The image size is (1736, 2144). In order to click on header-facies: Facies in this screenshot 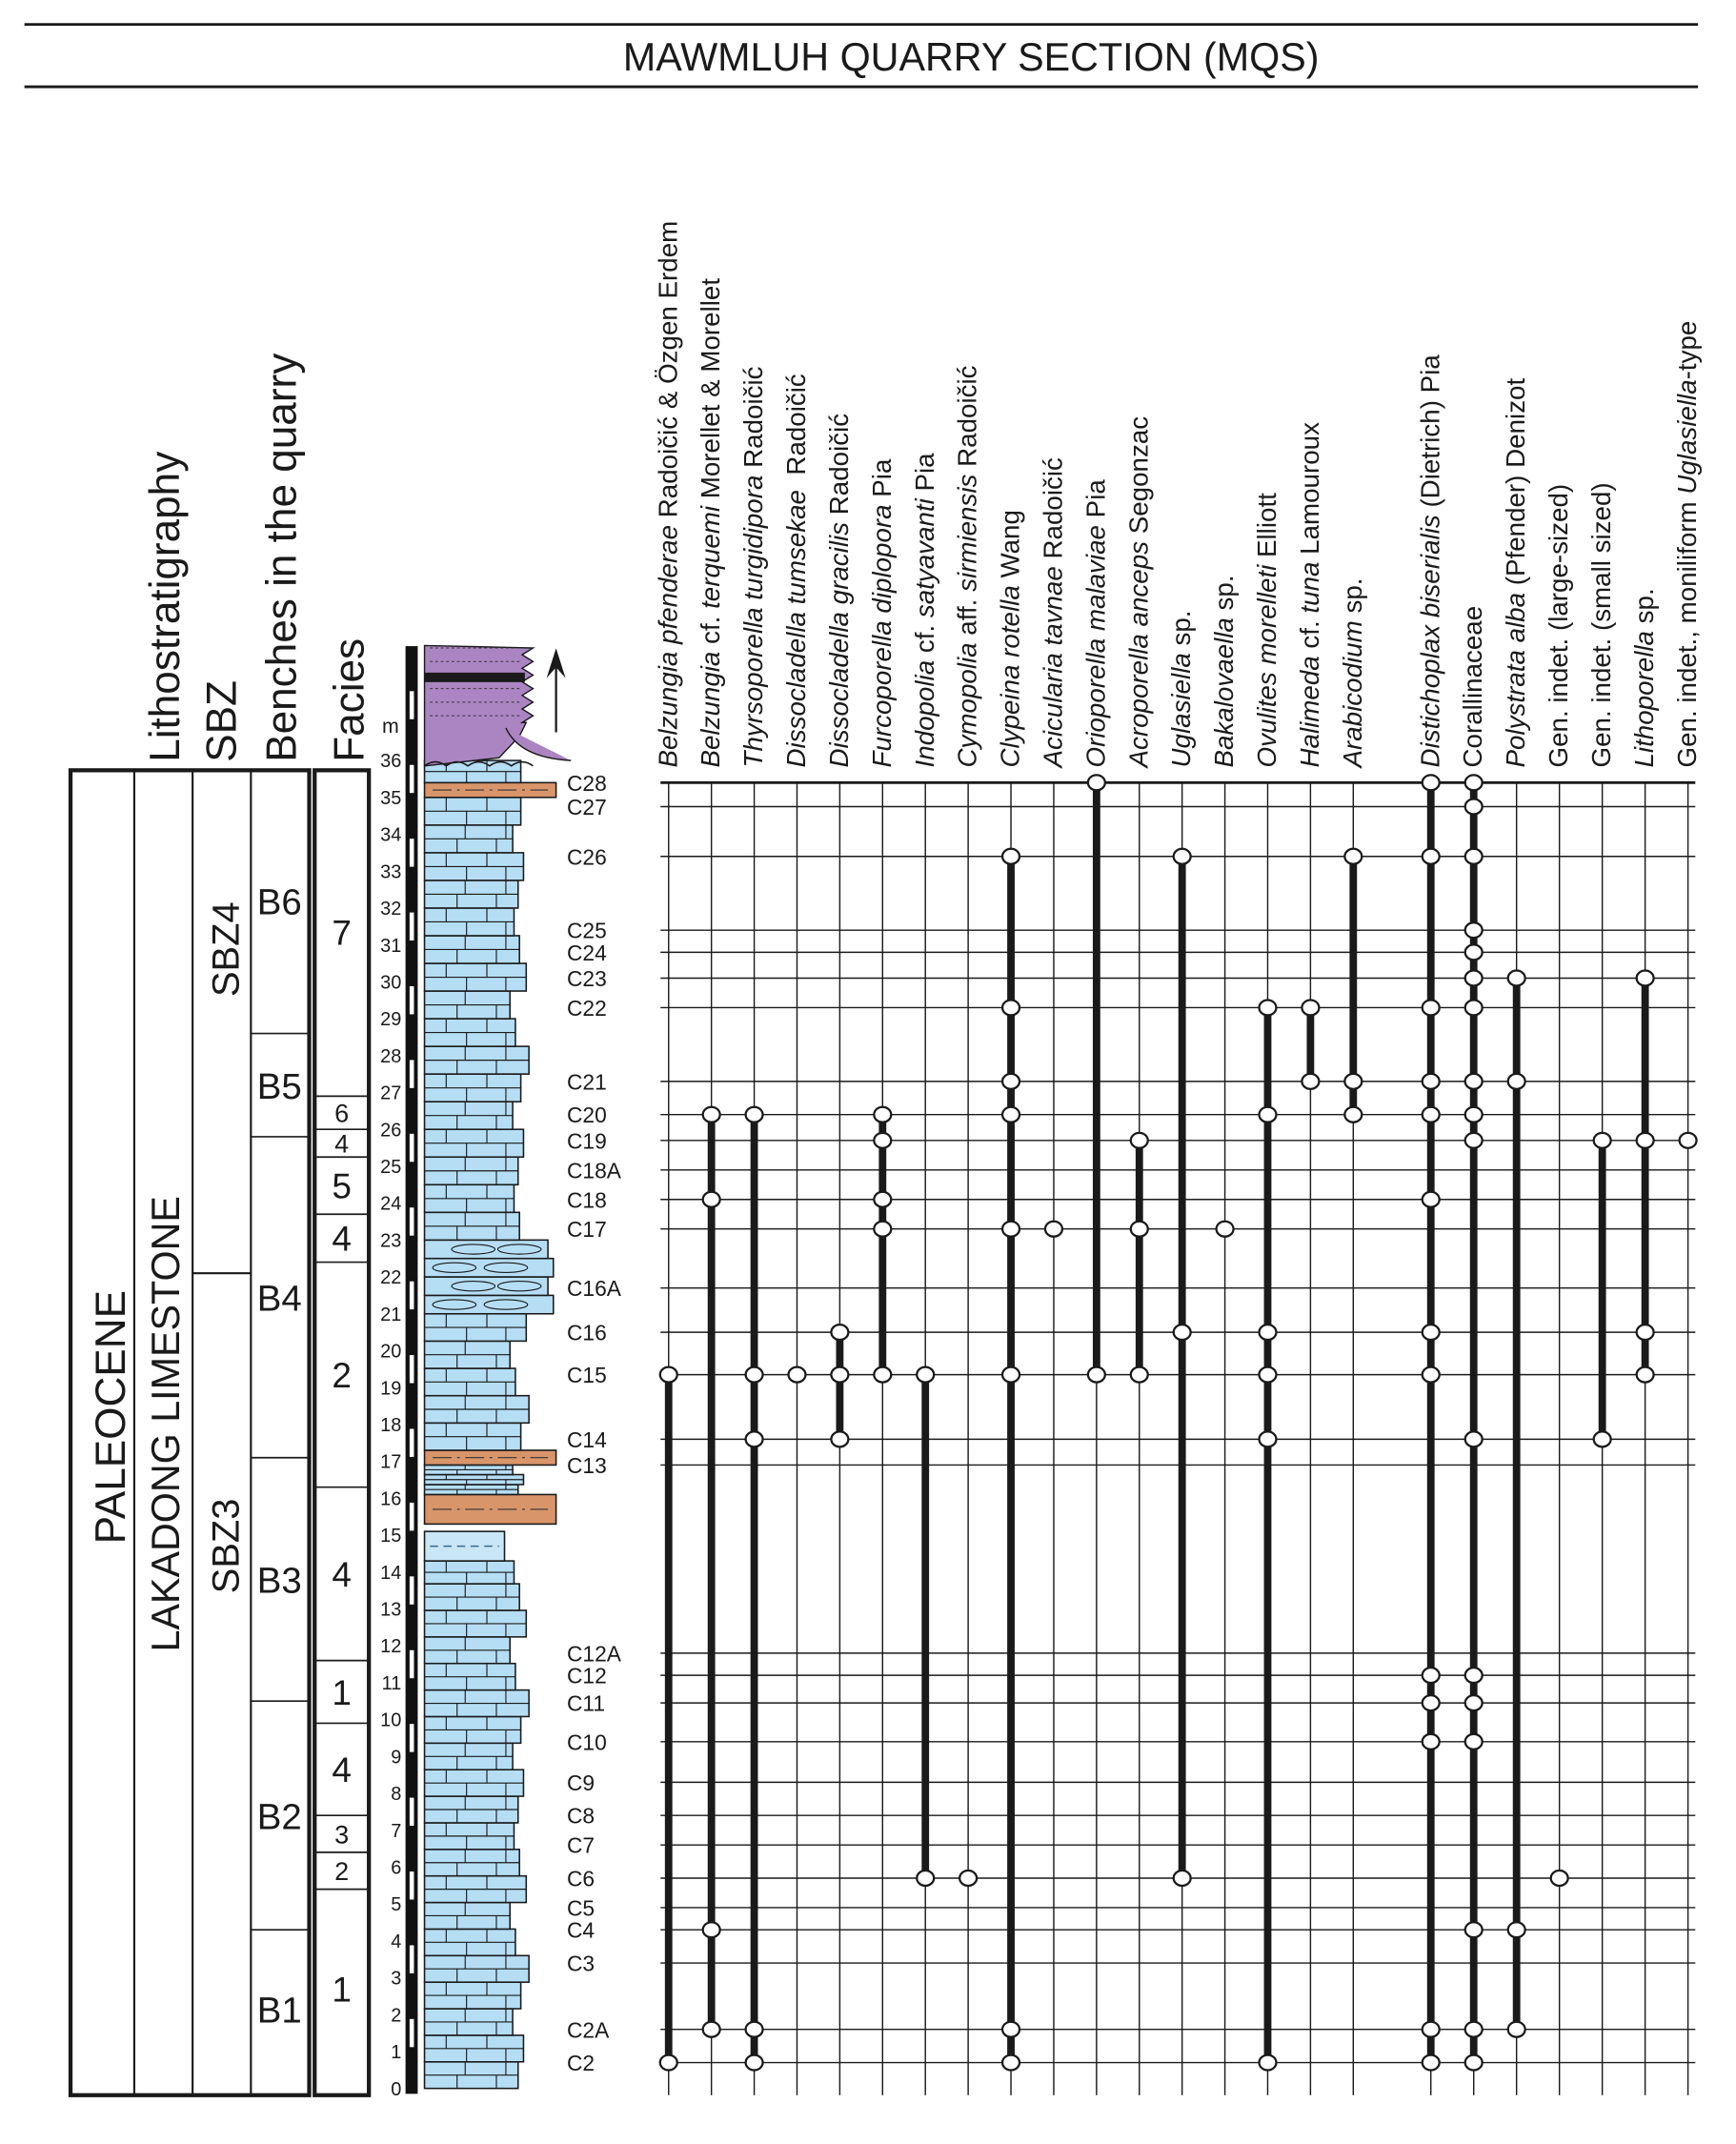, I will do `click(349, 700)`.